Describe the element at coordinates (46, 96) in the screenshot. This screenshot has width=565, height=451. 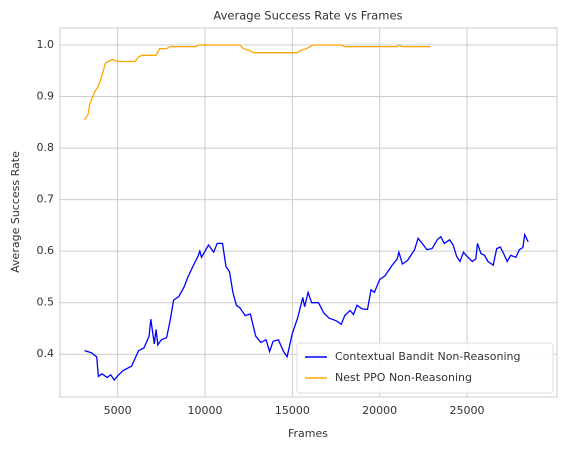
I see `y-tick-label: 0.9` at that location.